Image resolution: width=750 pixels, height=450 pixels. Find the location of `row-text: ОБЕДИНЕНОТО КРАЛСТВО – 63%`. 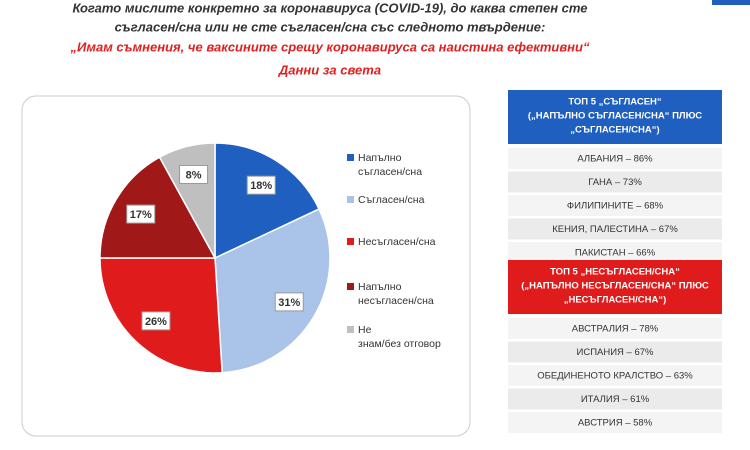

row-text: ОБЕДИНЕНОТО КРАЛСТВО – 63% is located at coordinates (615, 376).